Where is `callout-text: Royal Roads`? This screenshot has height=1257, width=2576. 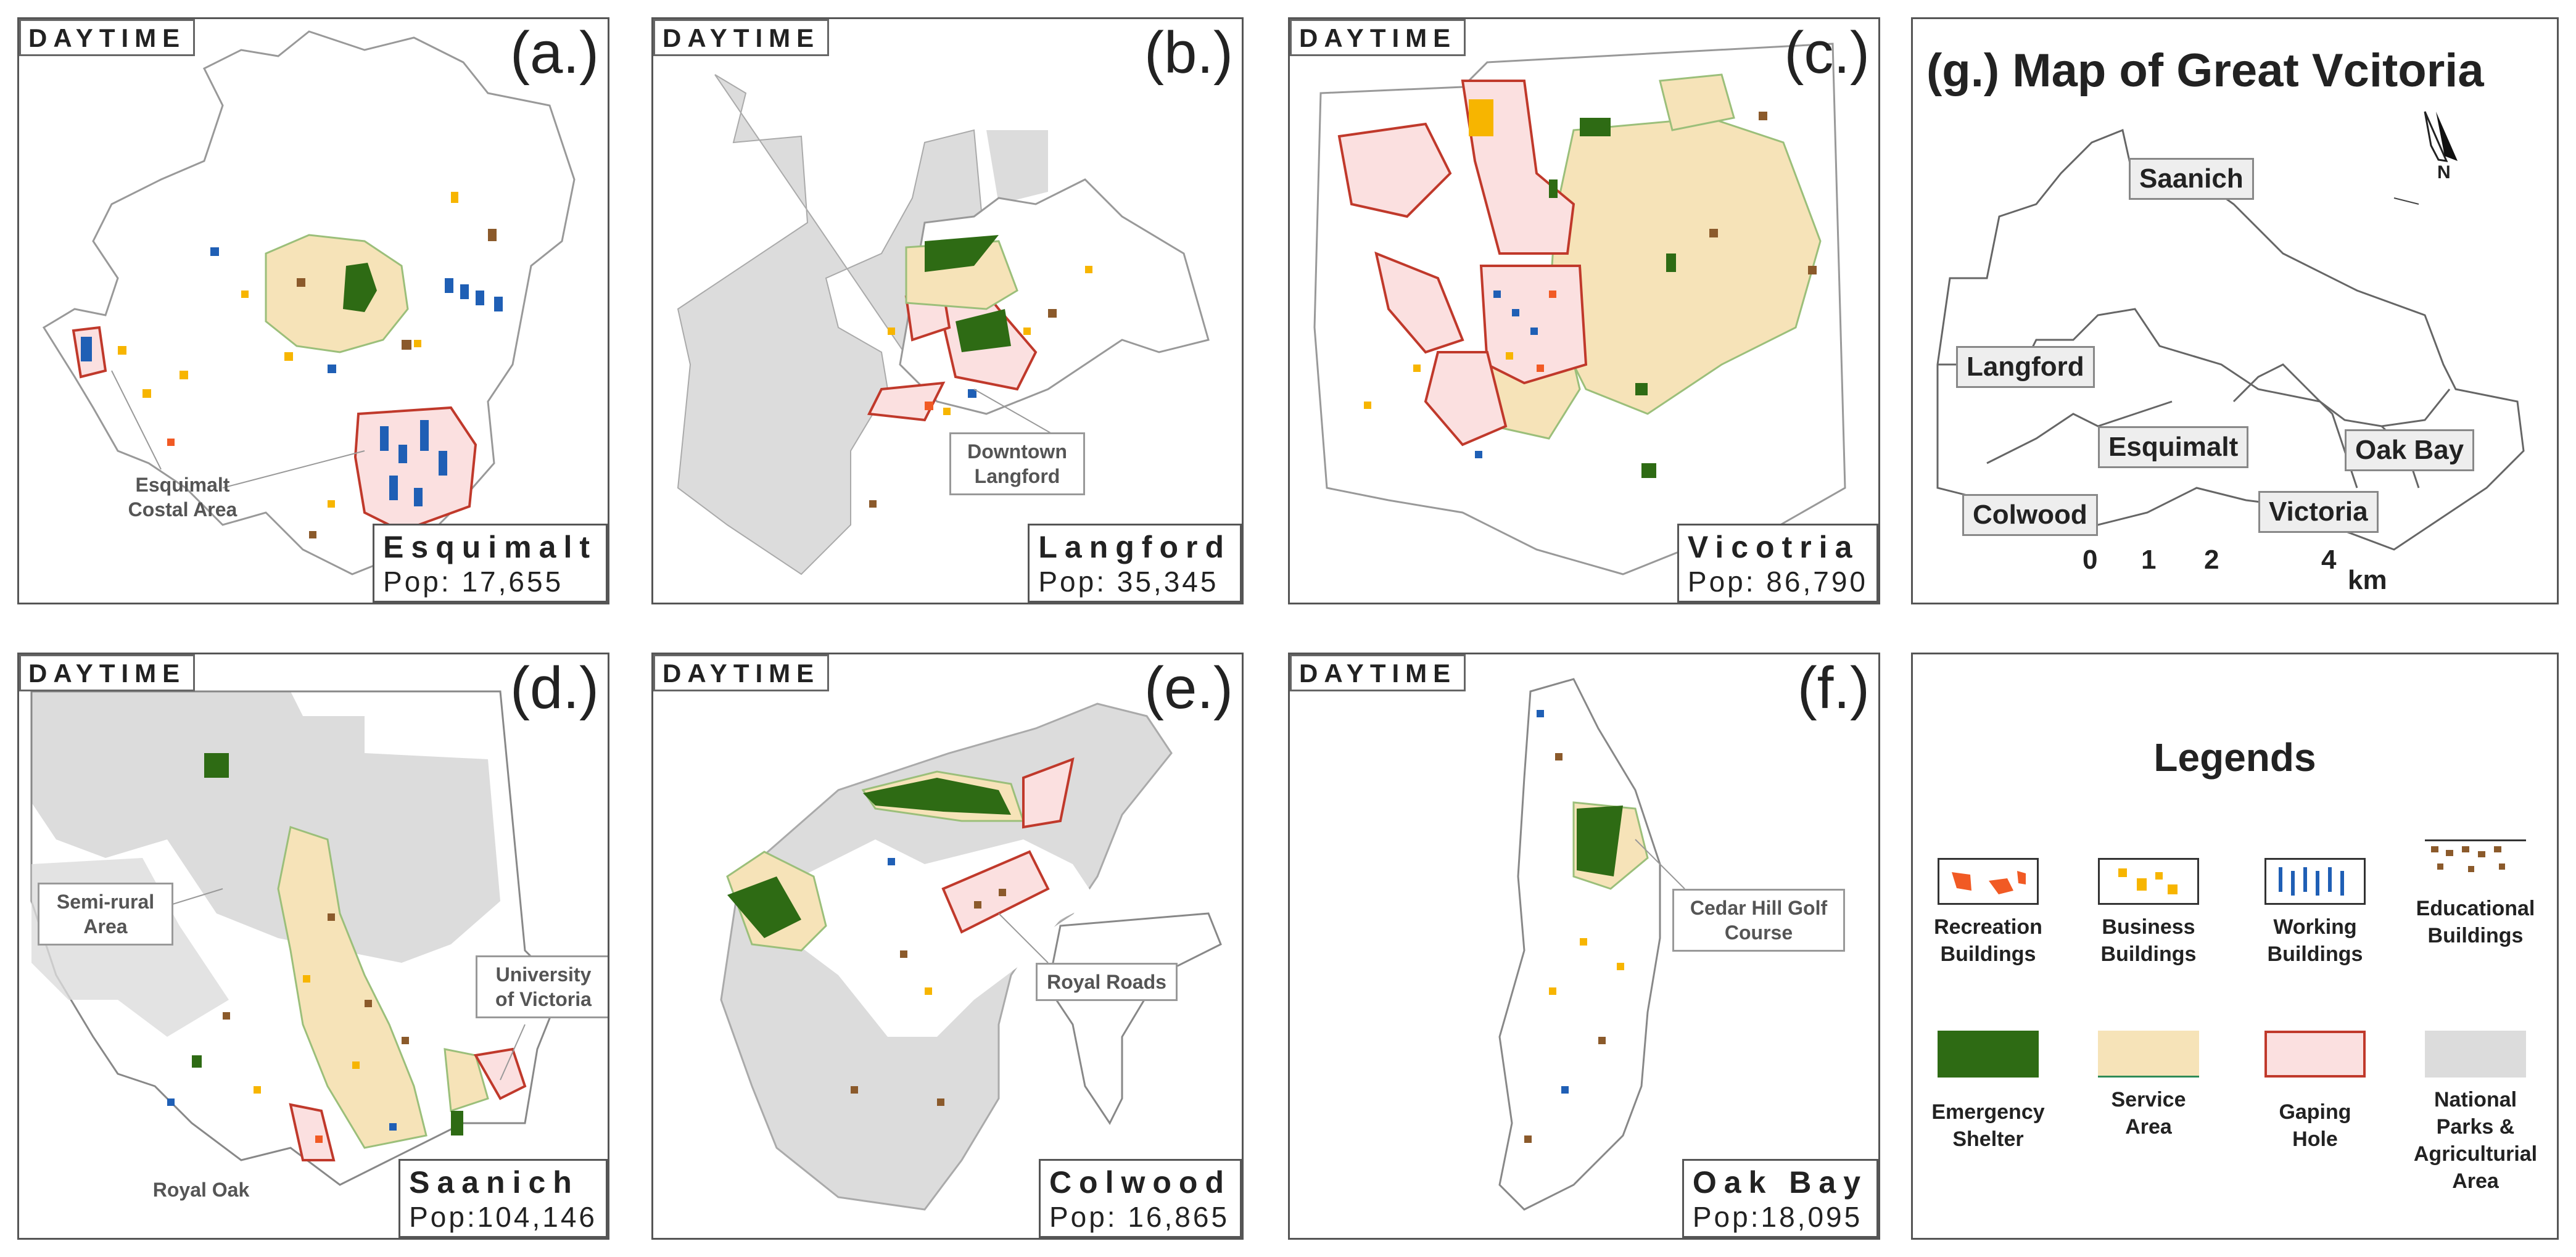
callout-text: Royal Roads is located at coordinates (1106, 982).